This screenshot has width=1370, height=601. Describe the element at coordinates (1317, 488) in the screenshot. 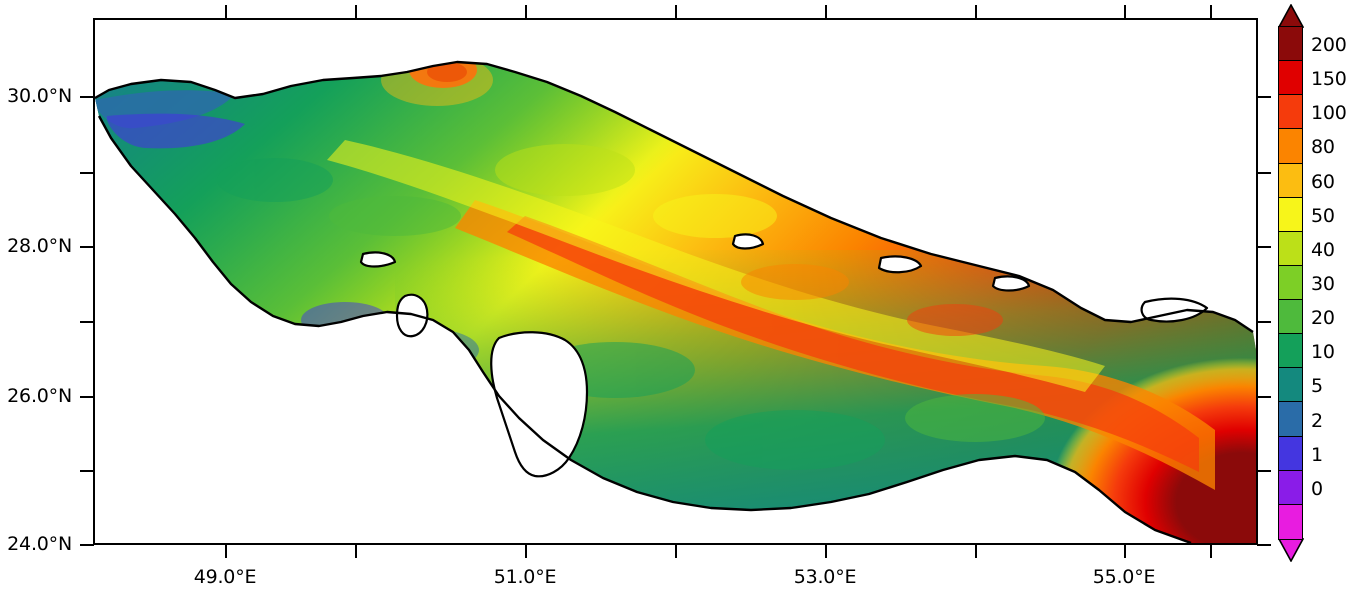

I see `colorbar-label-0: 0` at that location.